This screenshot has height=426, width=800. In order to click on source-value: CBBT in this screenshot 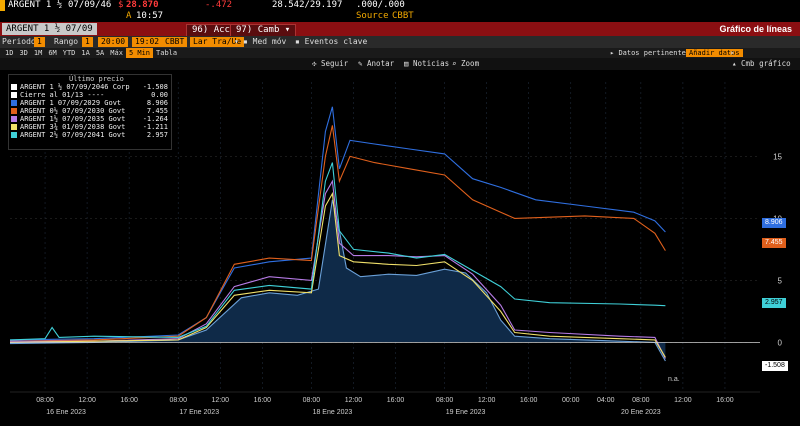, I will do `click(403, 16)`.